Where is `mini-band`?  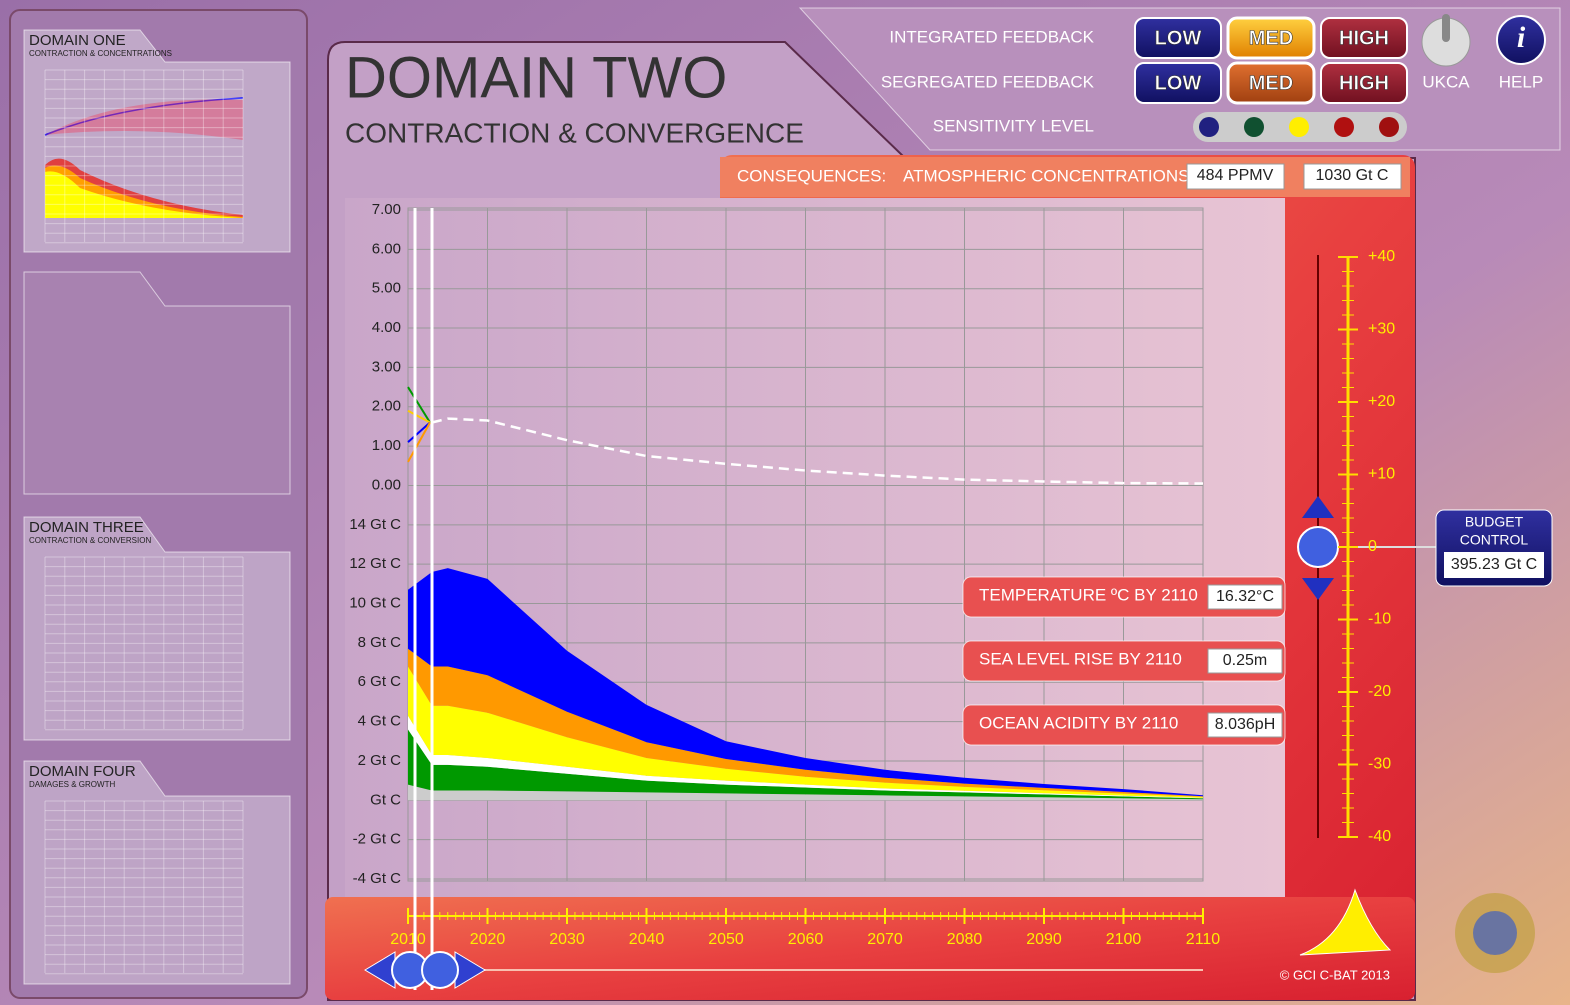
mini-band is located at coordinates (144, 119).